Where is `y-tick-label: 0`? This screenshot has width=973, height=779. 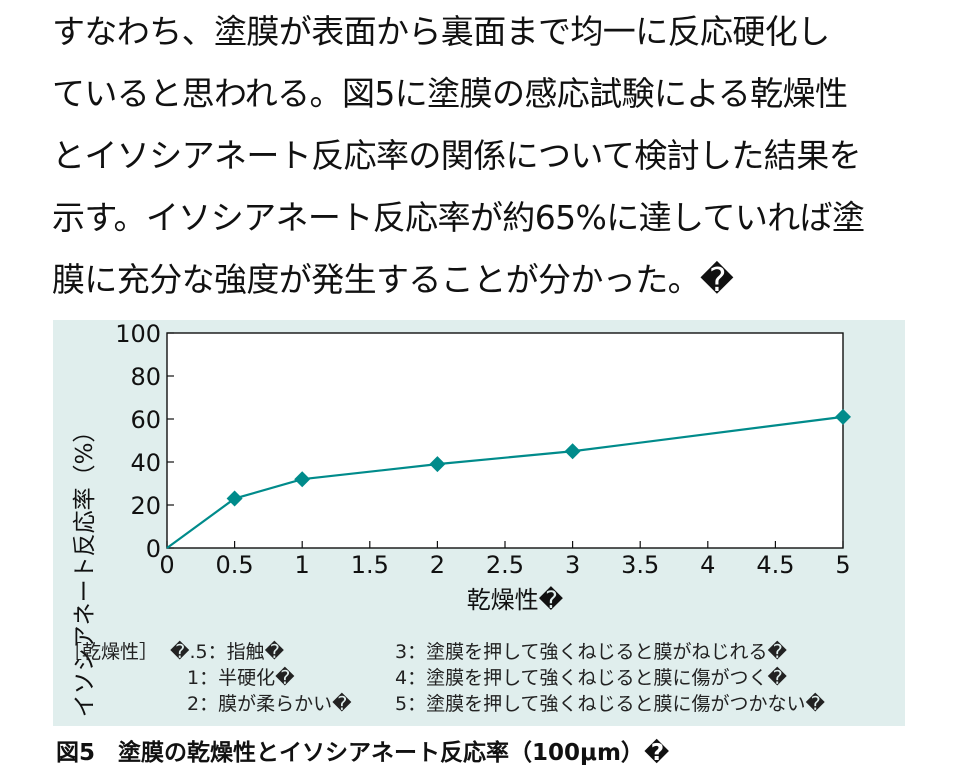 y-tick-label: 0 is located at coordinates (153, 549).